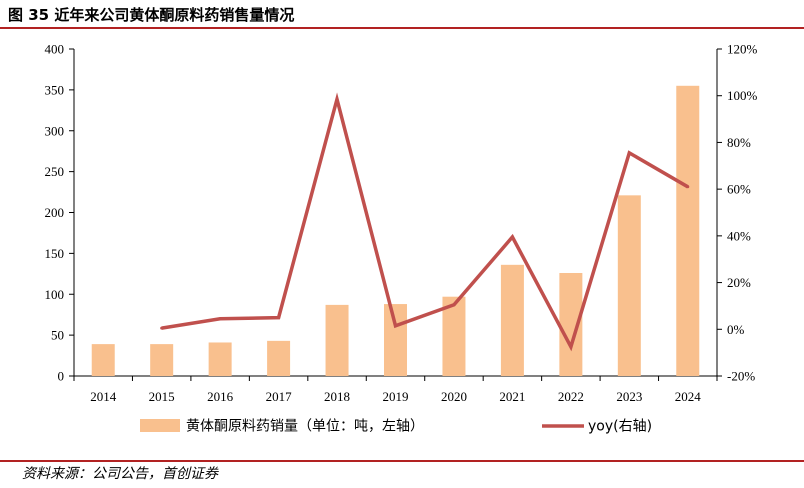  What do you see at coordinates (220, 396) in the screenshot?
I see `x-tick-label: 2016` at bounding box center [220, 396].